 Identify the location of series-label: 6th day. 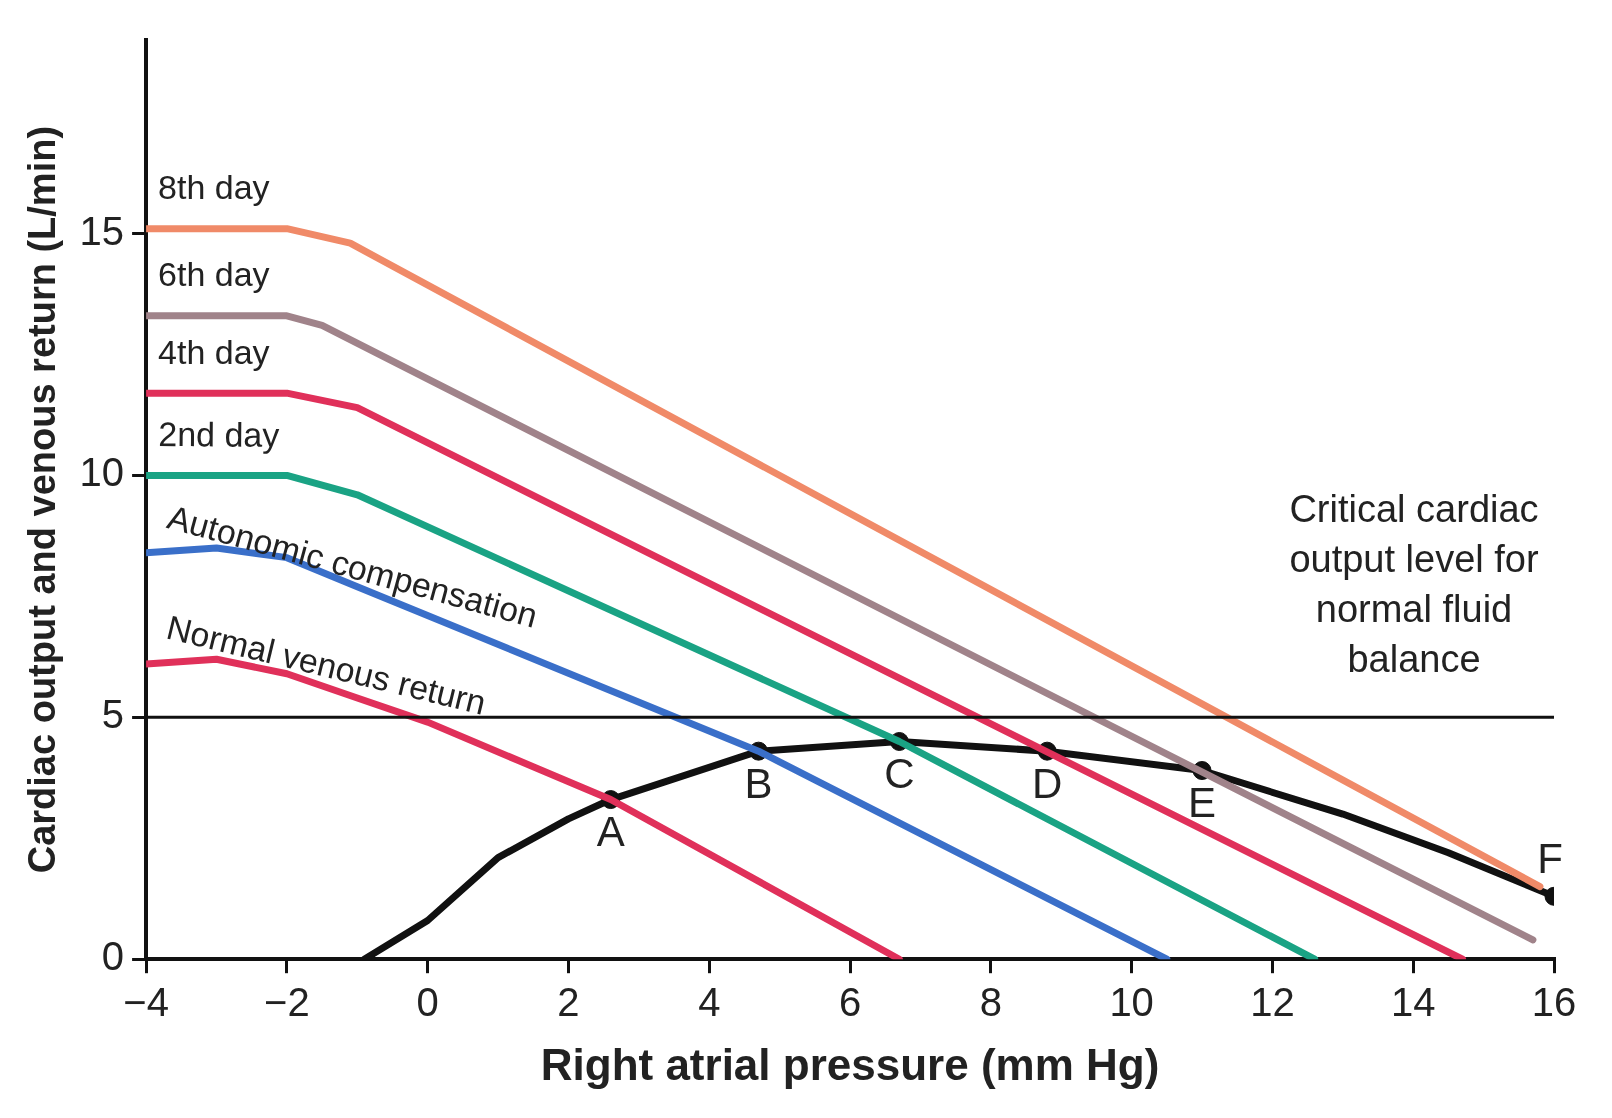
(214, 274).